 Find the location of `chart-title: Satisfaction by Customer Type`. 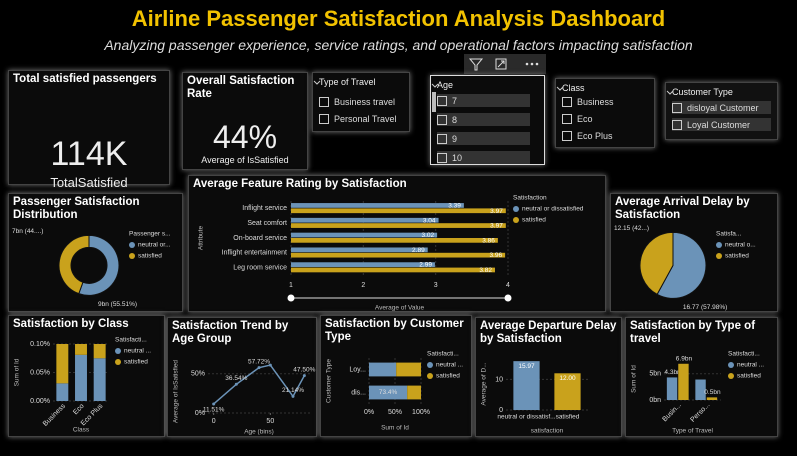

chart-title: Satisfaction by Customer Type is located at coordinates (394, 330).